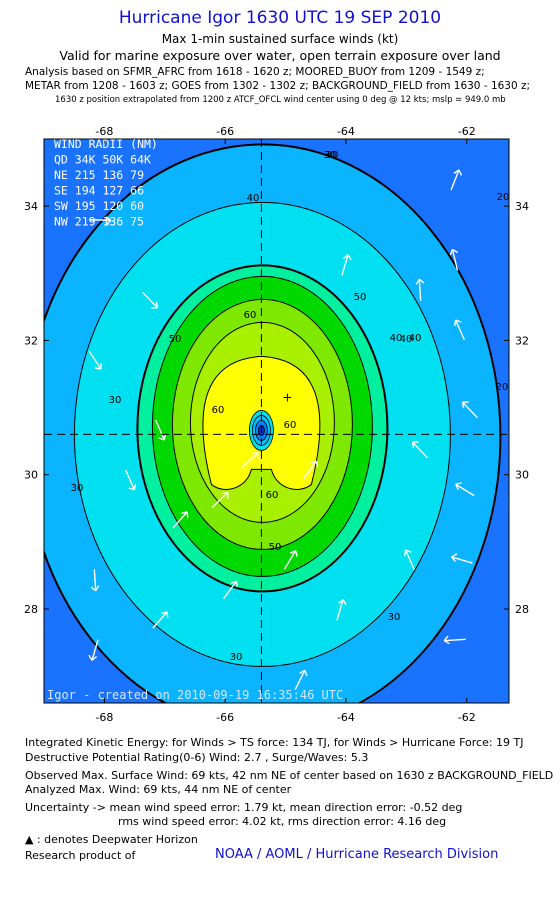 The height and width of the screenshot is (915, 560). Describe the element at coordinates (287, 397) in the screenshot. I see `max-wind-marker: +` at that location.